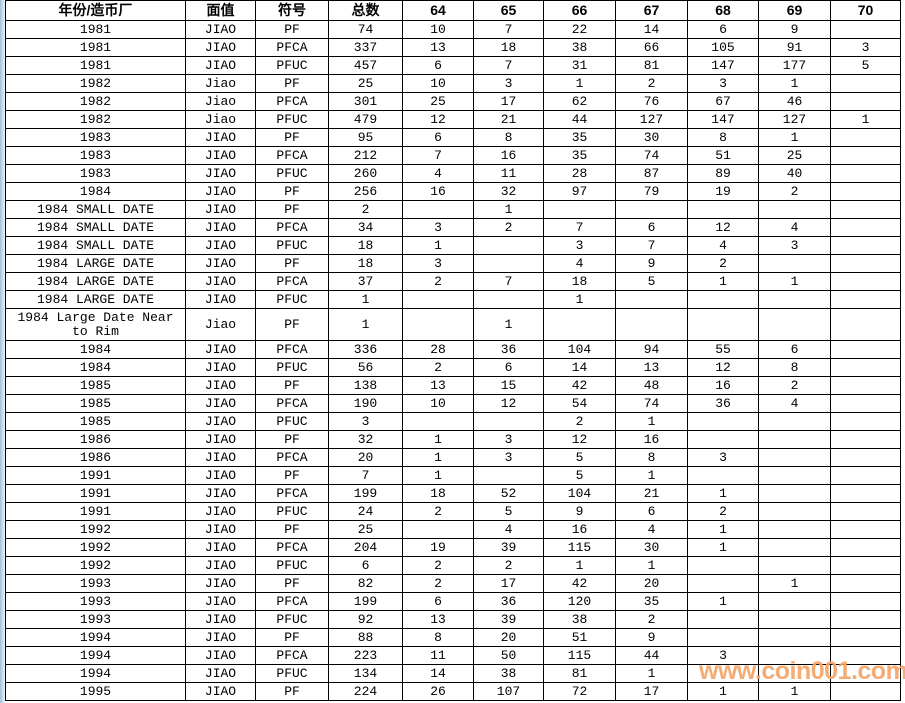  What do you see at coordinates (95, 367) in the screenshot?
I see `year-mint-cell: 1984` at bounding box center [95, 367].